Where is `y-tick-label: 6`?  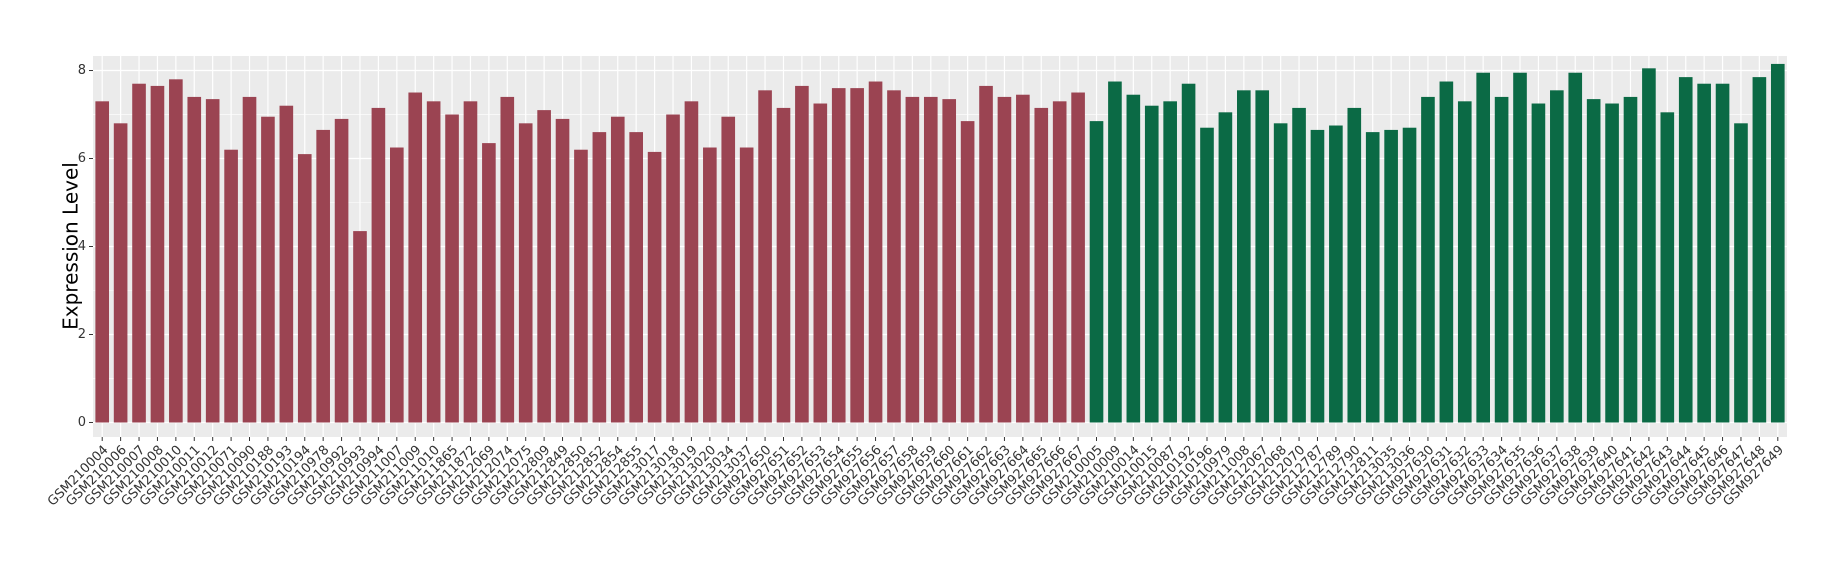 y-tick-label: 6 is located at coordinates (82, 158).